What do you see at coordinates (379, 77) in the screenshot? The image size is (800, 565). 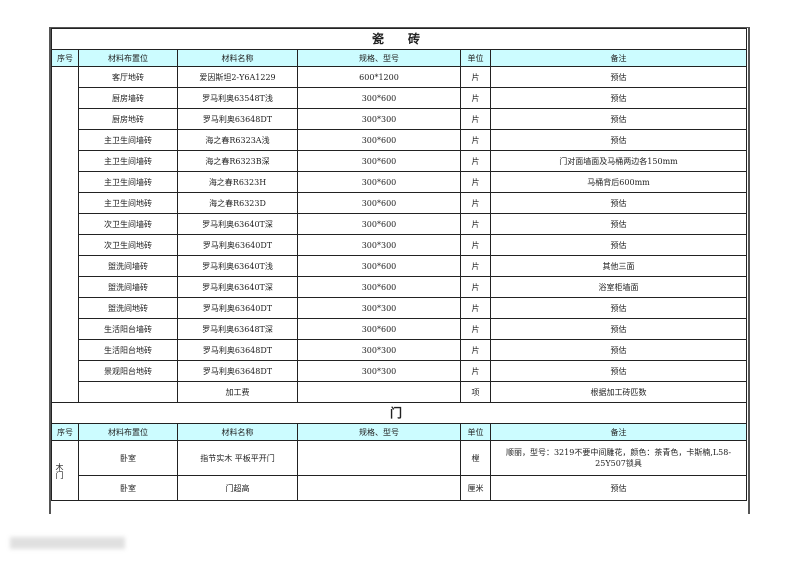 I see `table-cell: 600*1200` at bounding box center [379, 77].